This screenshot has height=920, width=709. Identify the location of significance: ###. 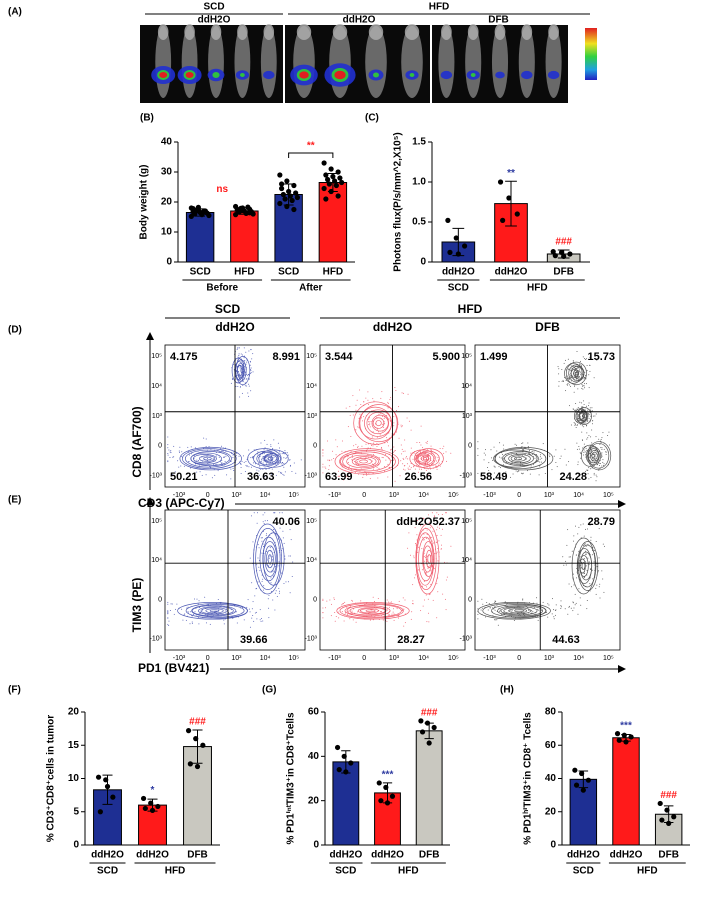
(563, 242).